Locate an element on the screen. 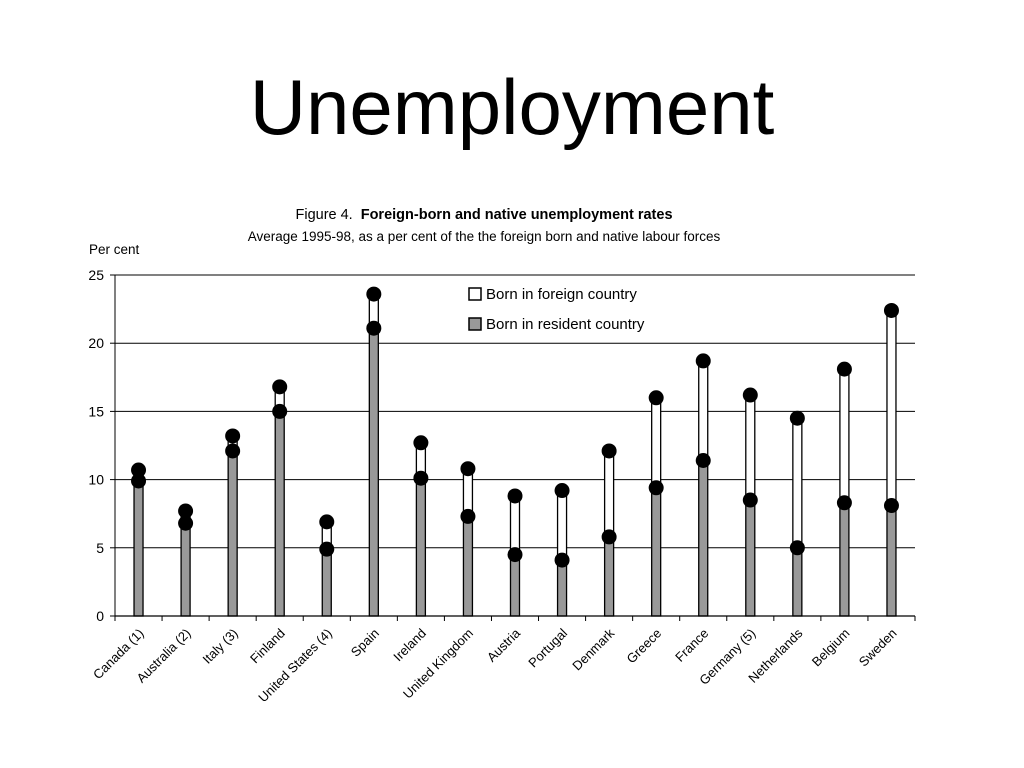  x-tick-label: Italy (3) is located at coordinates (220, 646).